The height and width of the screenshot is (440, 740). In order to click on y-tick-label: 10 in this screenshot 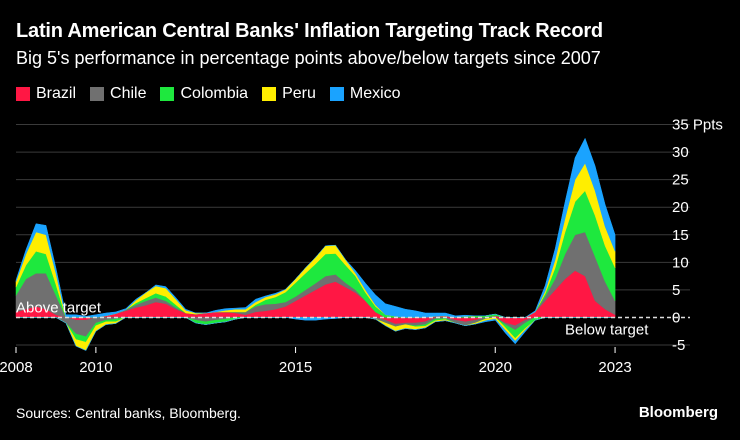, I will do `click(680, 262)`.